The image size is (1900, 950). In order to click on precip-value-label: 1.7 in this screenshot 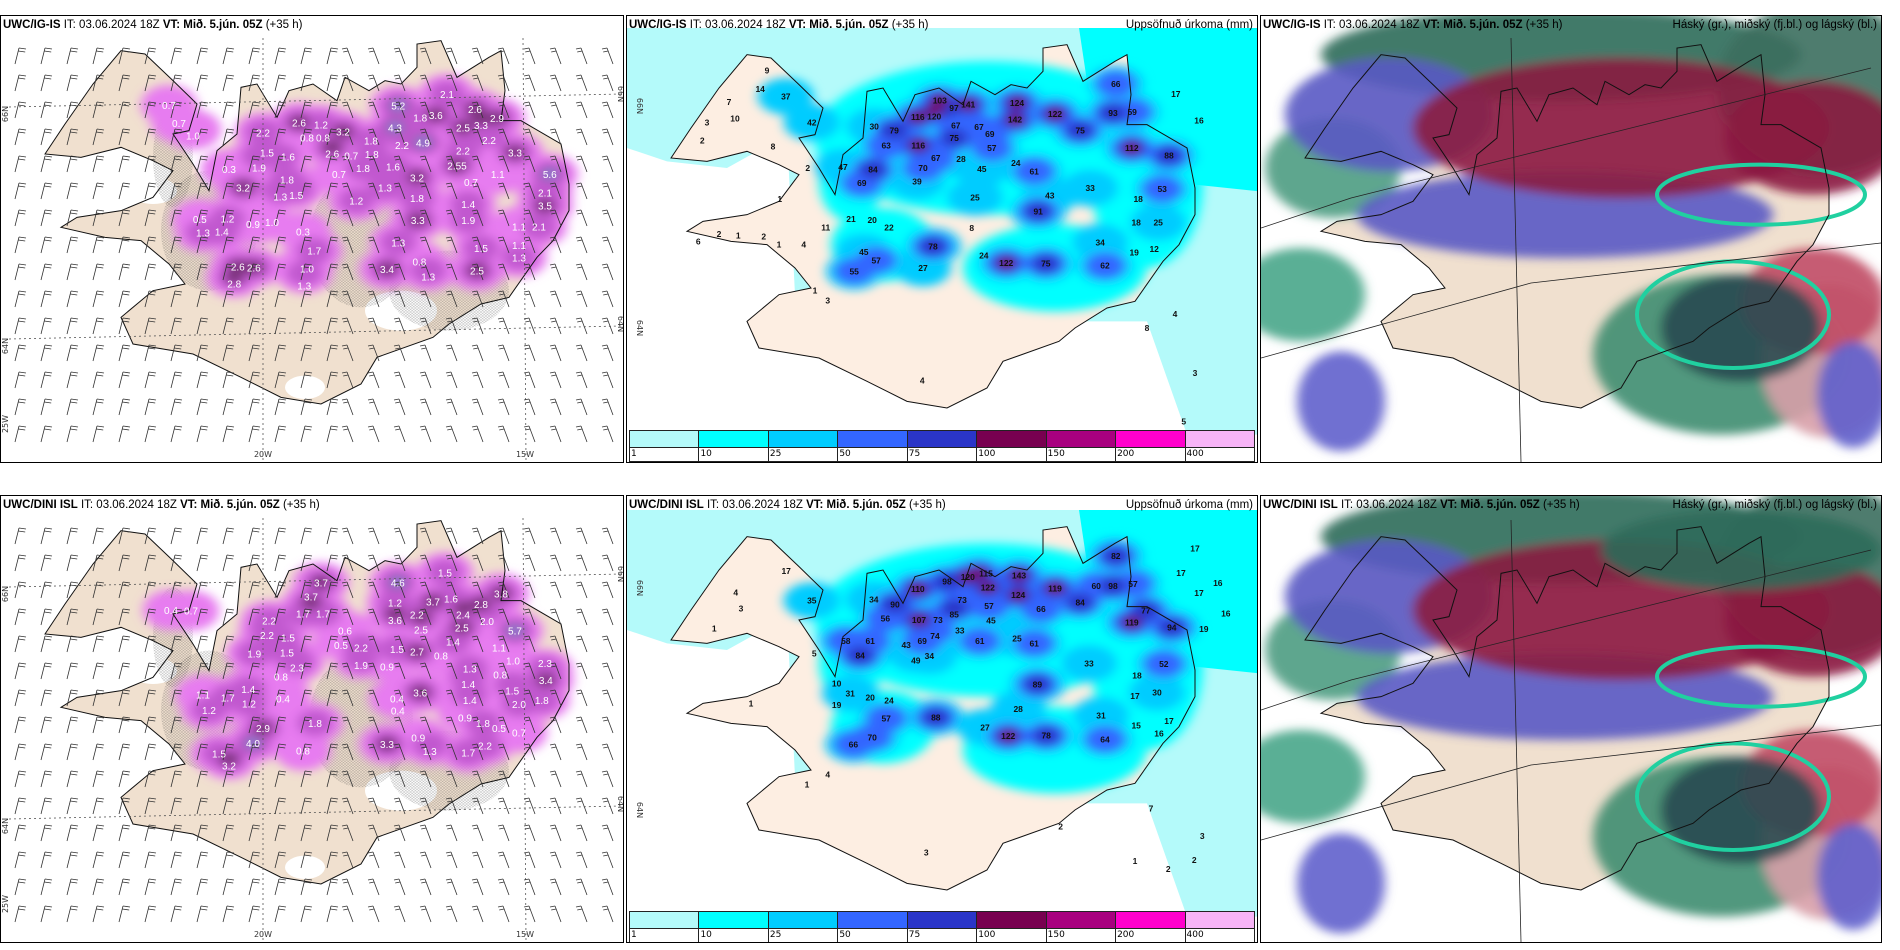, I will do `click(323, 614)`.